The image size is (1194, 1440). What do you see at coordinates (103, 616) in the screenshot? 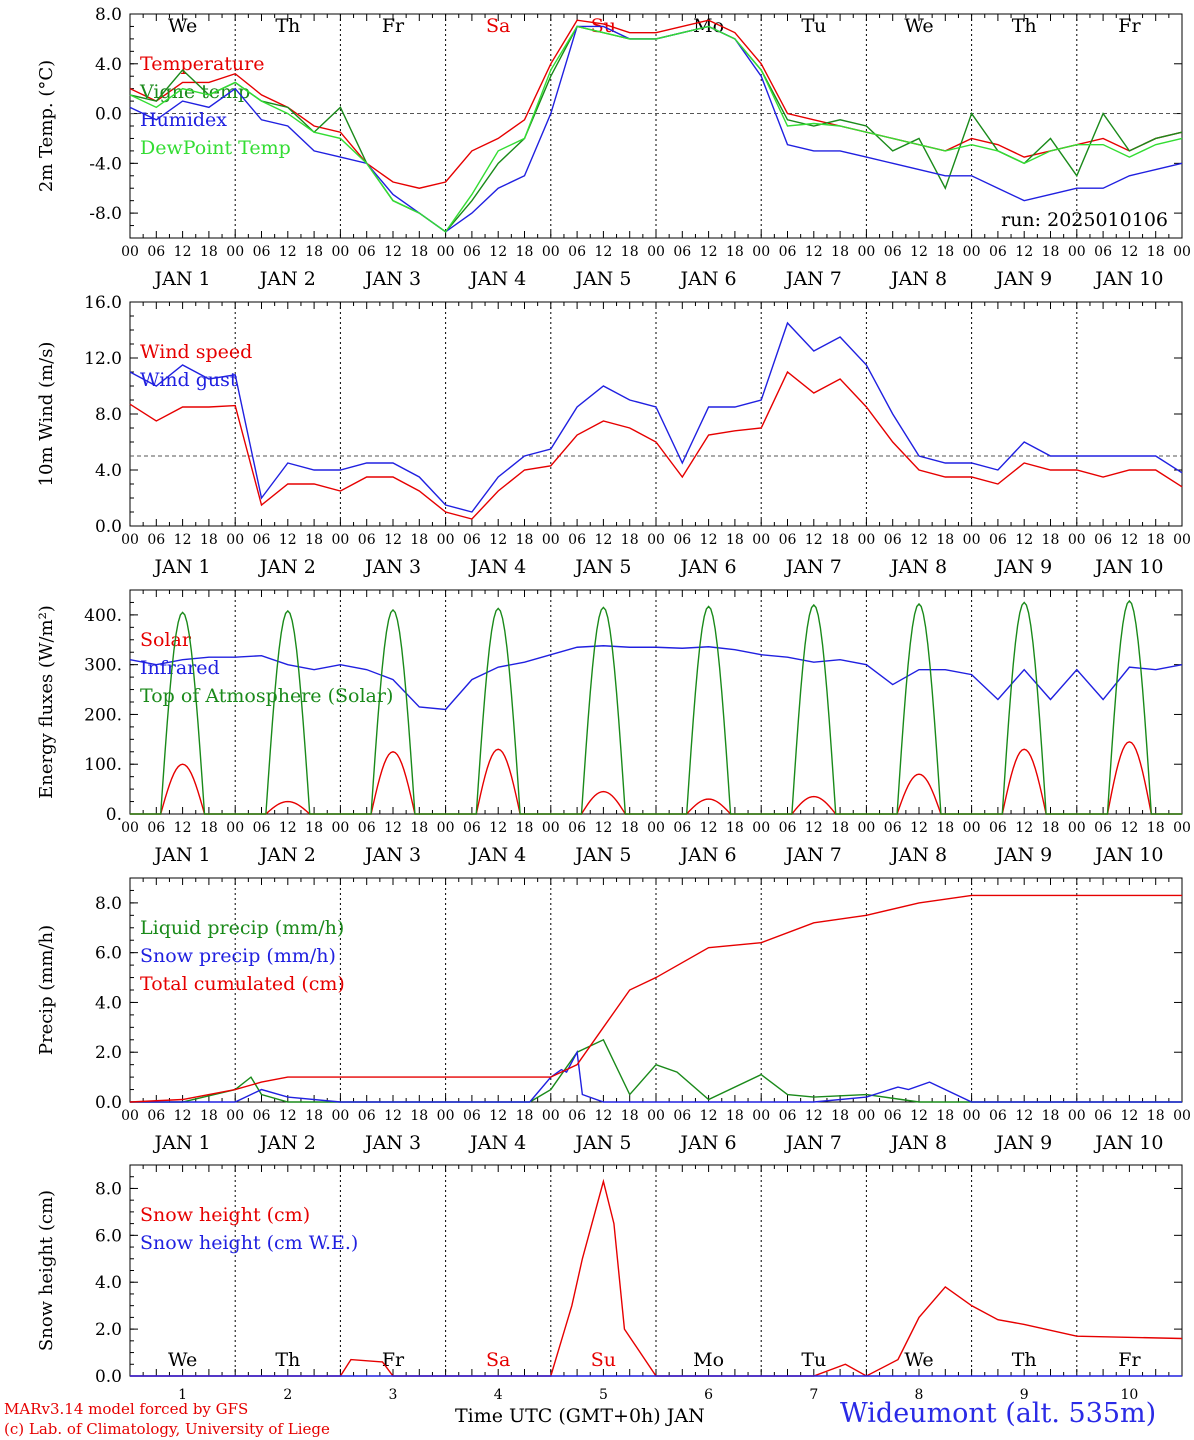
I see `y-tick-label: 400.` at bounding box center [103, 616].